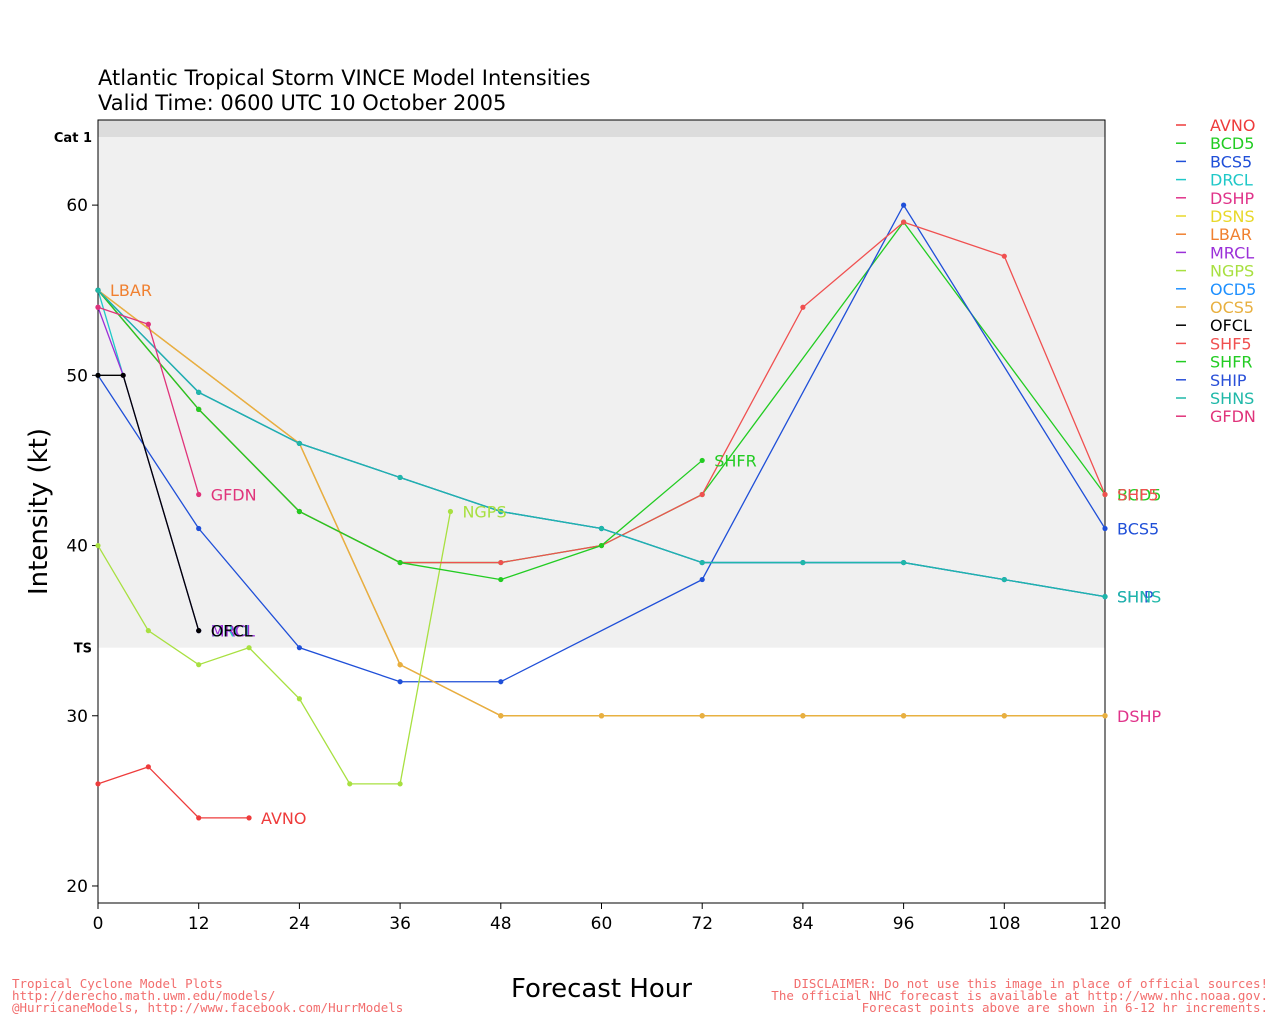  I want to click on series-dshp-end-label: DSHP, so click(1139, 716).